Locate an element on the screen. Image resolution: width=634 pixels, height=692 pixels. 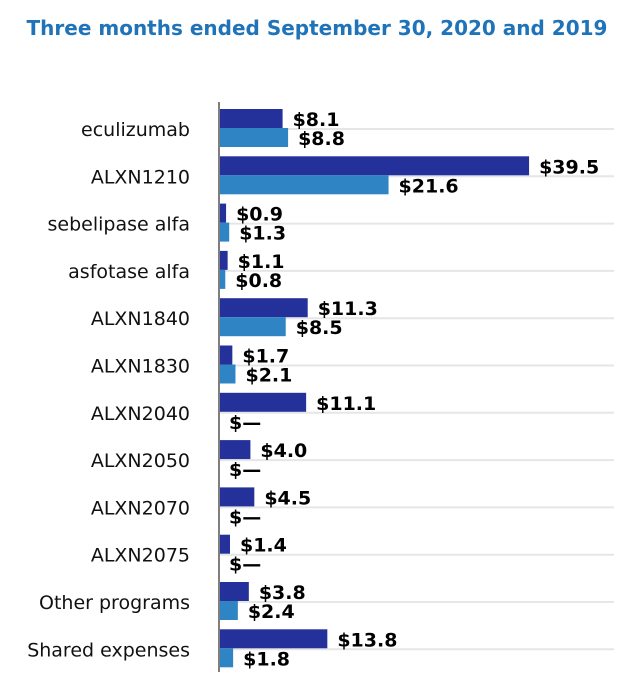
category-label: ALXN1840 is located at coordinates (140, 319).